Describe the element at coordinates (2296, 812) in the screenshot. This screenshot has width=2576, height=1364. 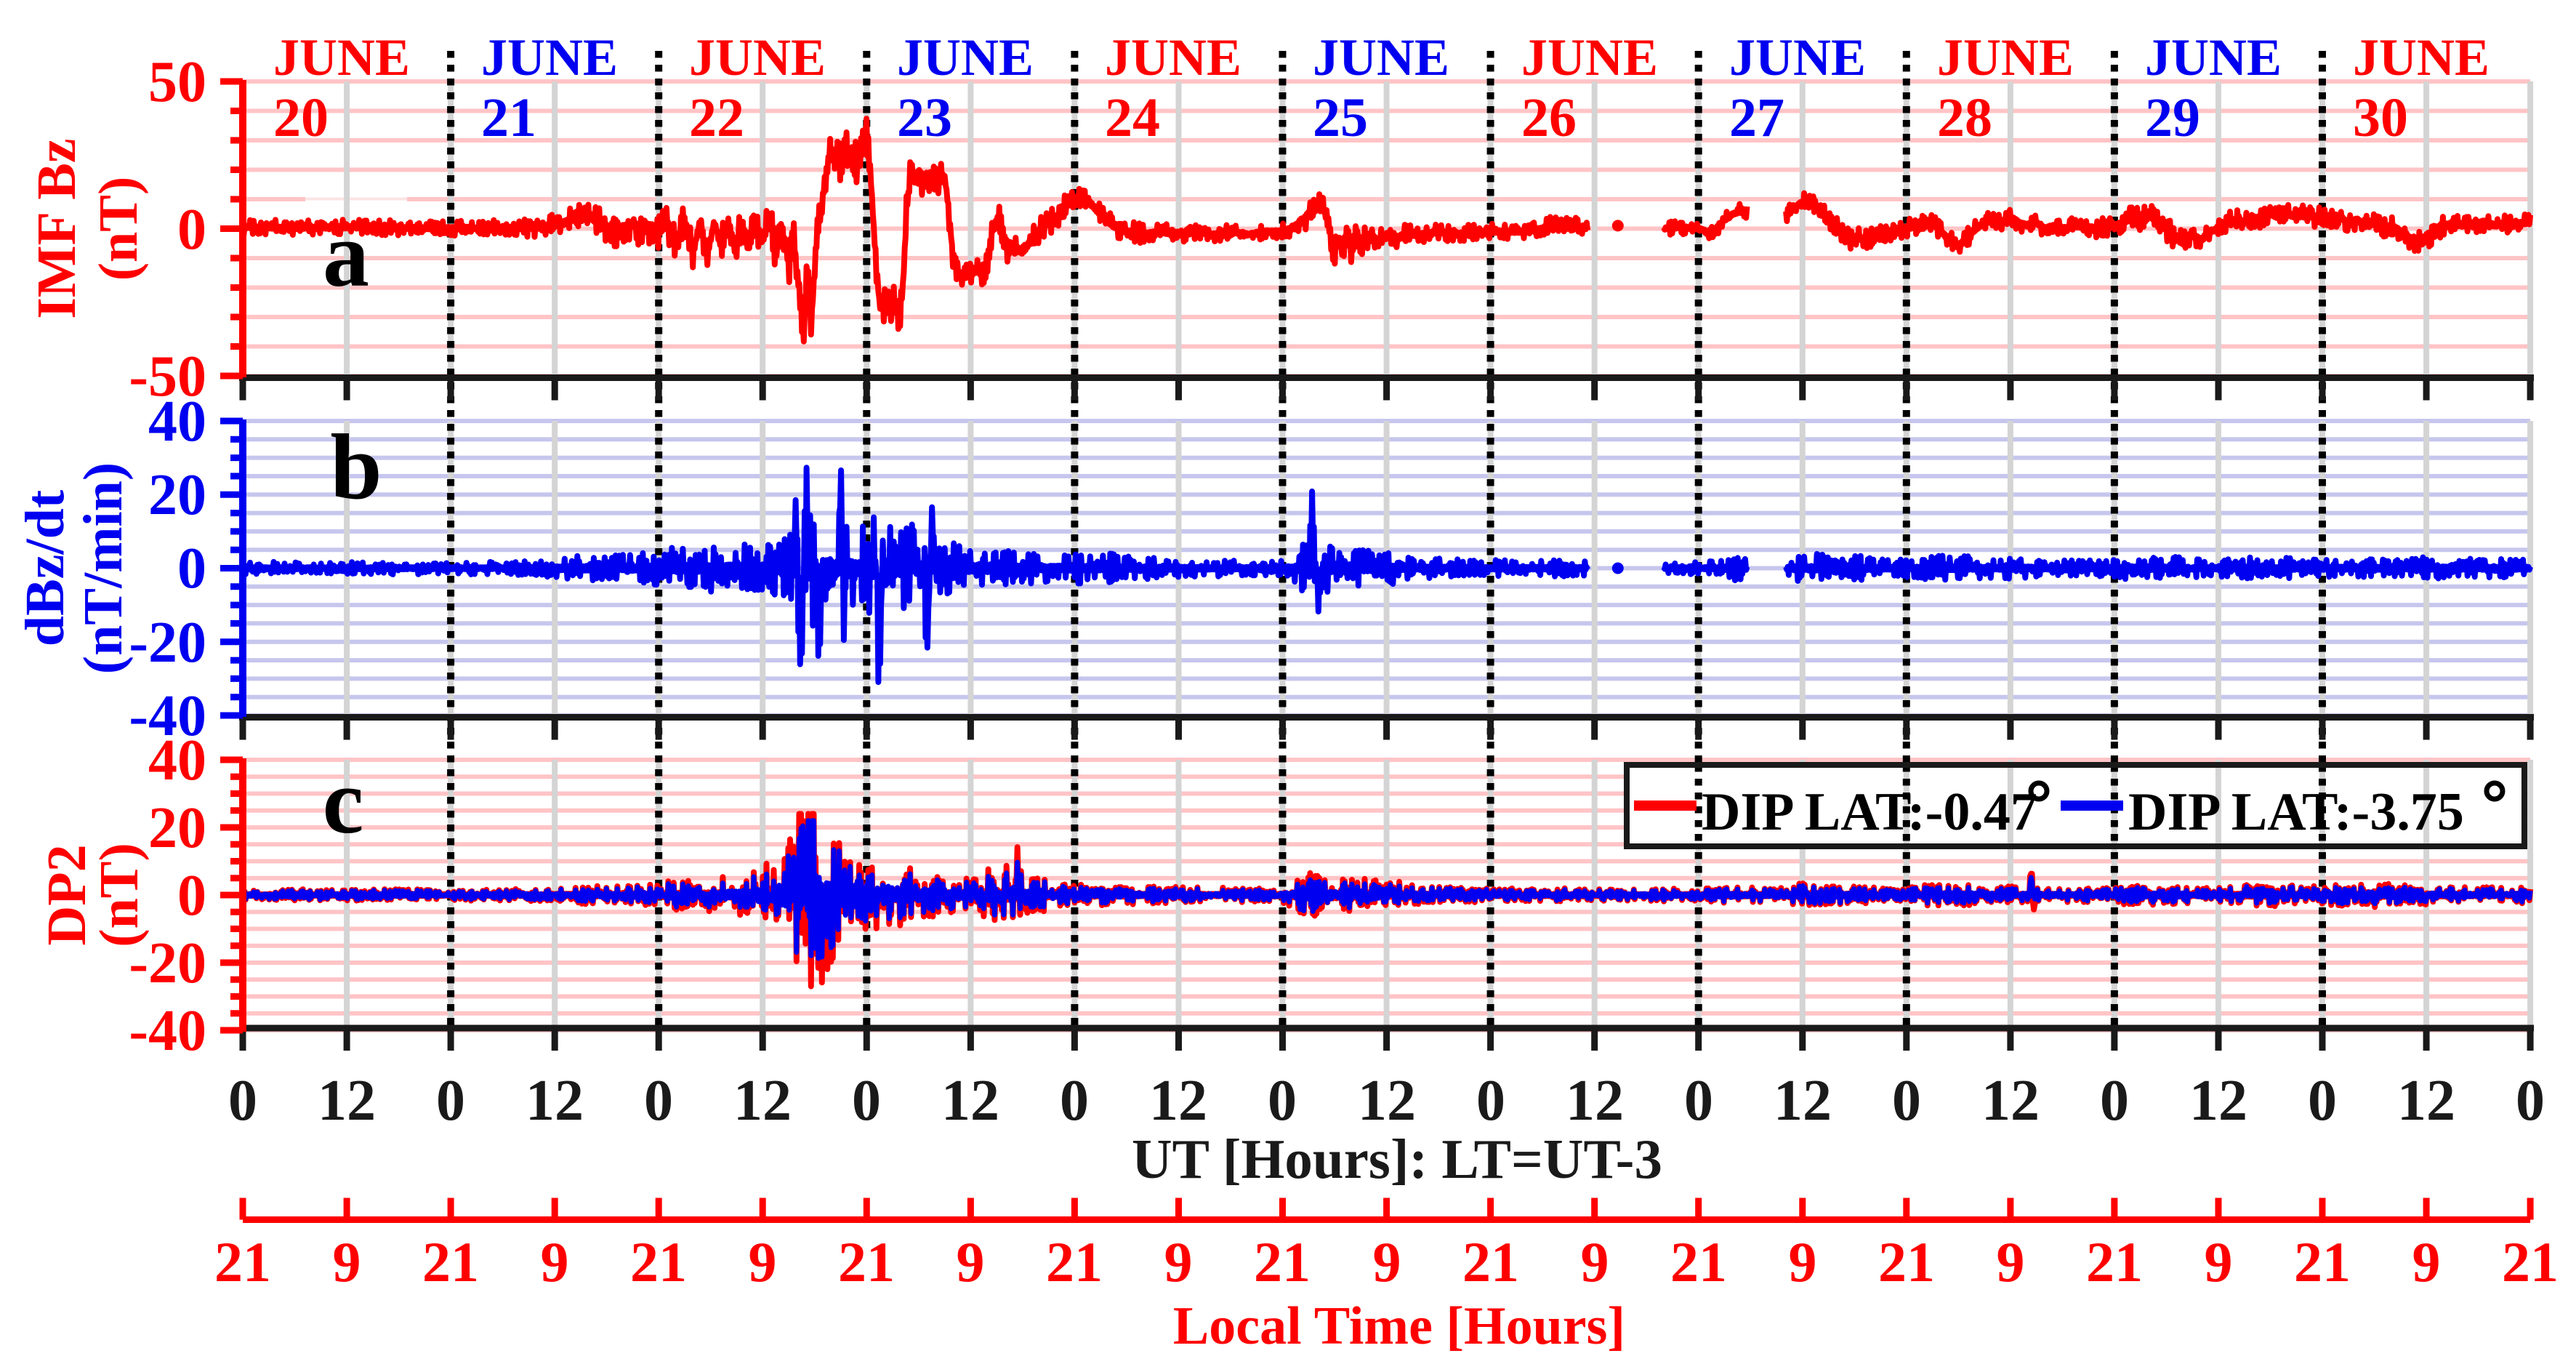
I see `svg-text: DIP LAT:-3.75` at that location.